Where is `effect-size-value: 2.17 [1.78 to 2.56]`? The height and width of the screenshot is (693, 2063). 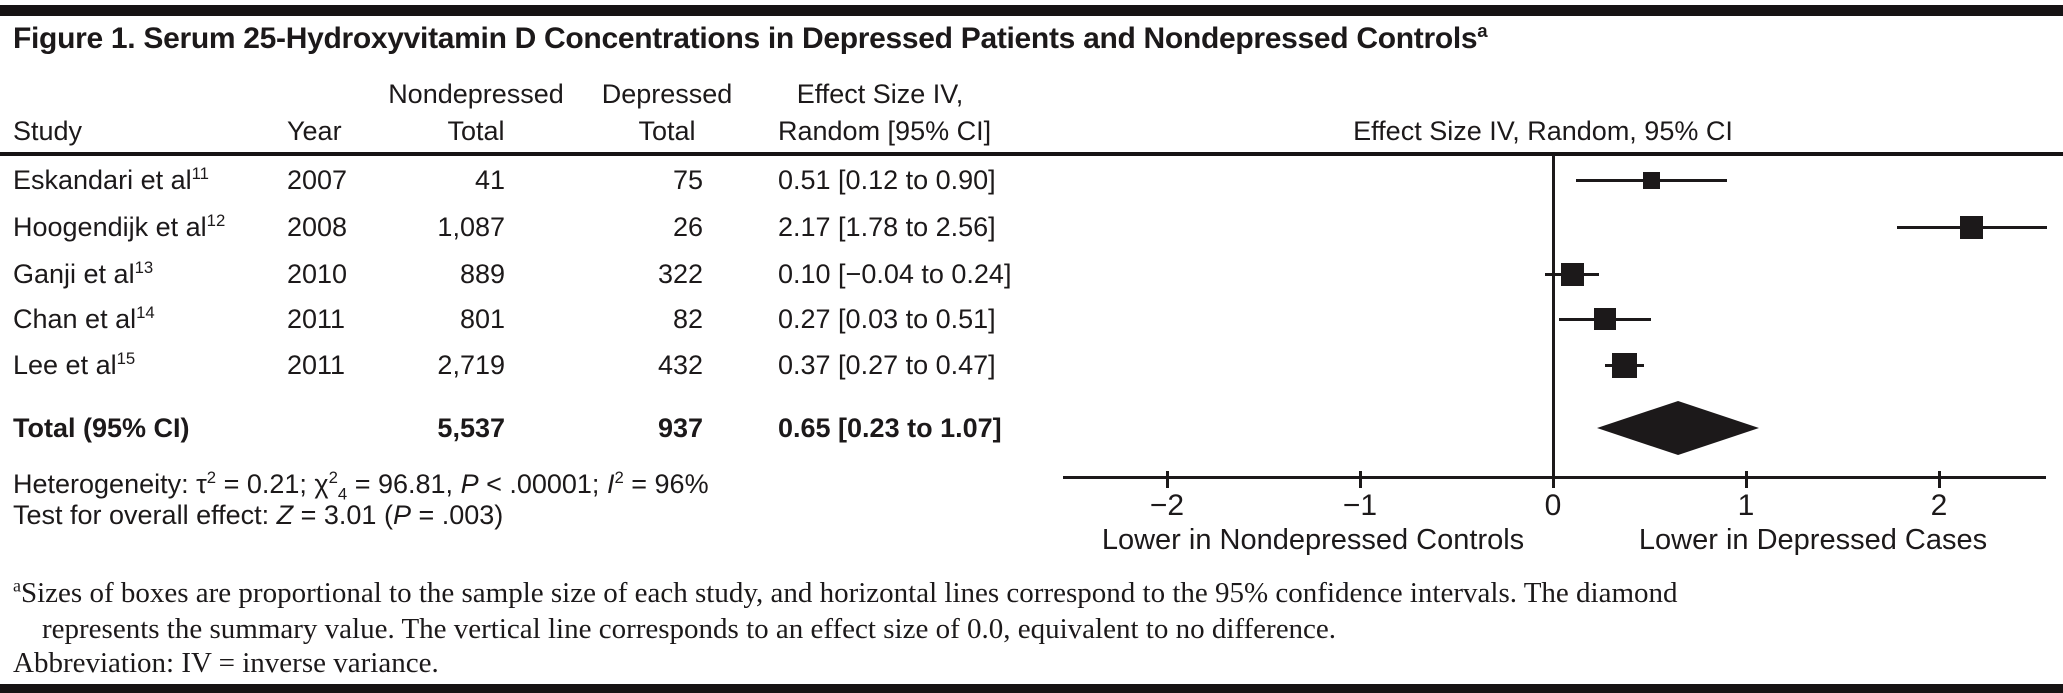
effect-size-value: 2.17 [1.78 to 2.56] is located at coordinates (887, 227).